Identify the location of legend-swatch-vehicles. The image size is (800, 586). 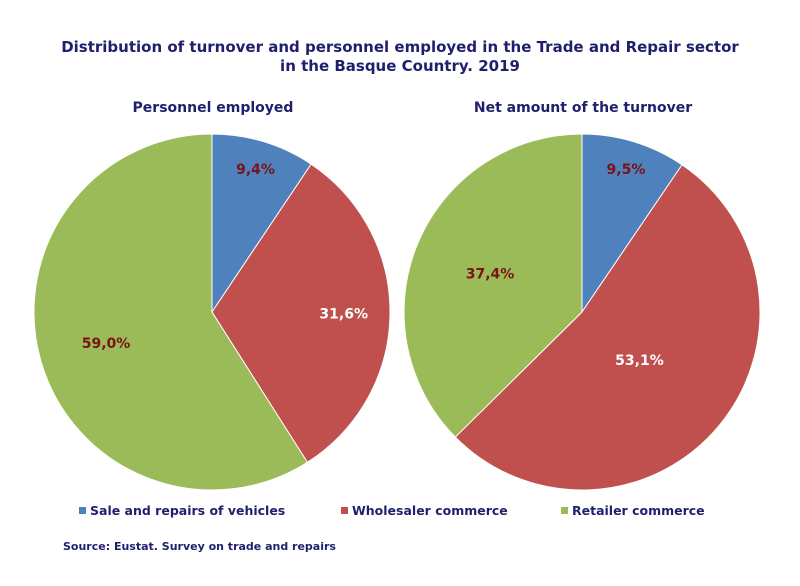
(82, 510).